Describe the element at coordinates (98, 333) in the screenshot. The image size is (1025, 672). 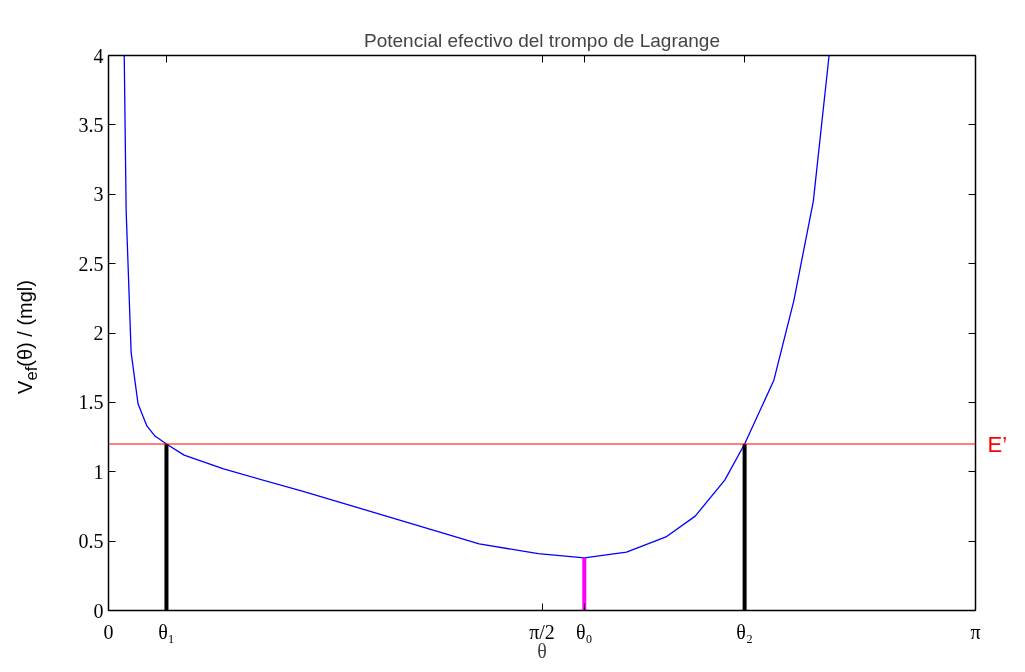
I see `y-tick-label: 2` at that location.